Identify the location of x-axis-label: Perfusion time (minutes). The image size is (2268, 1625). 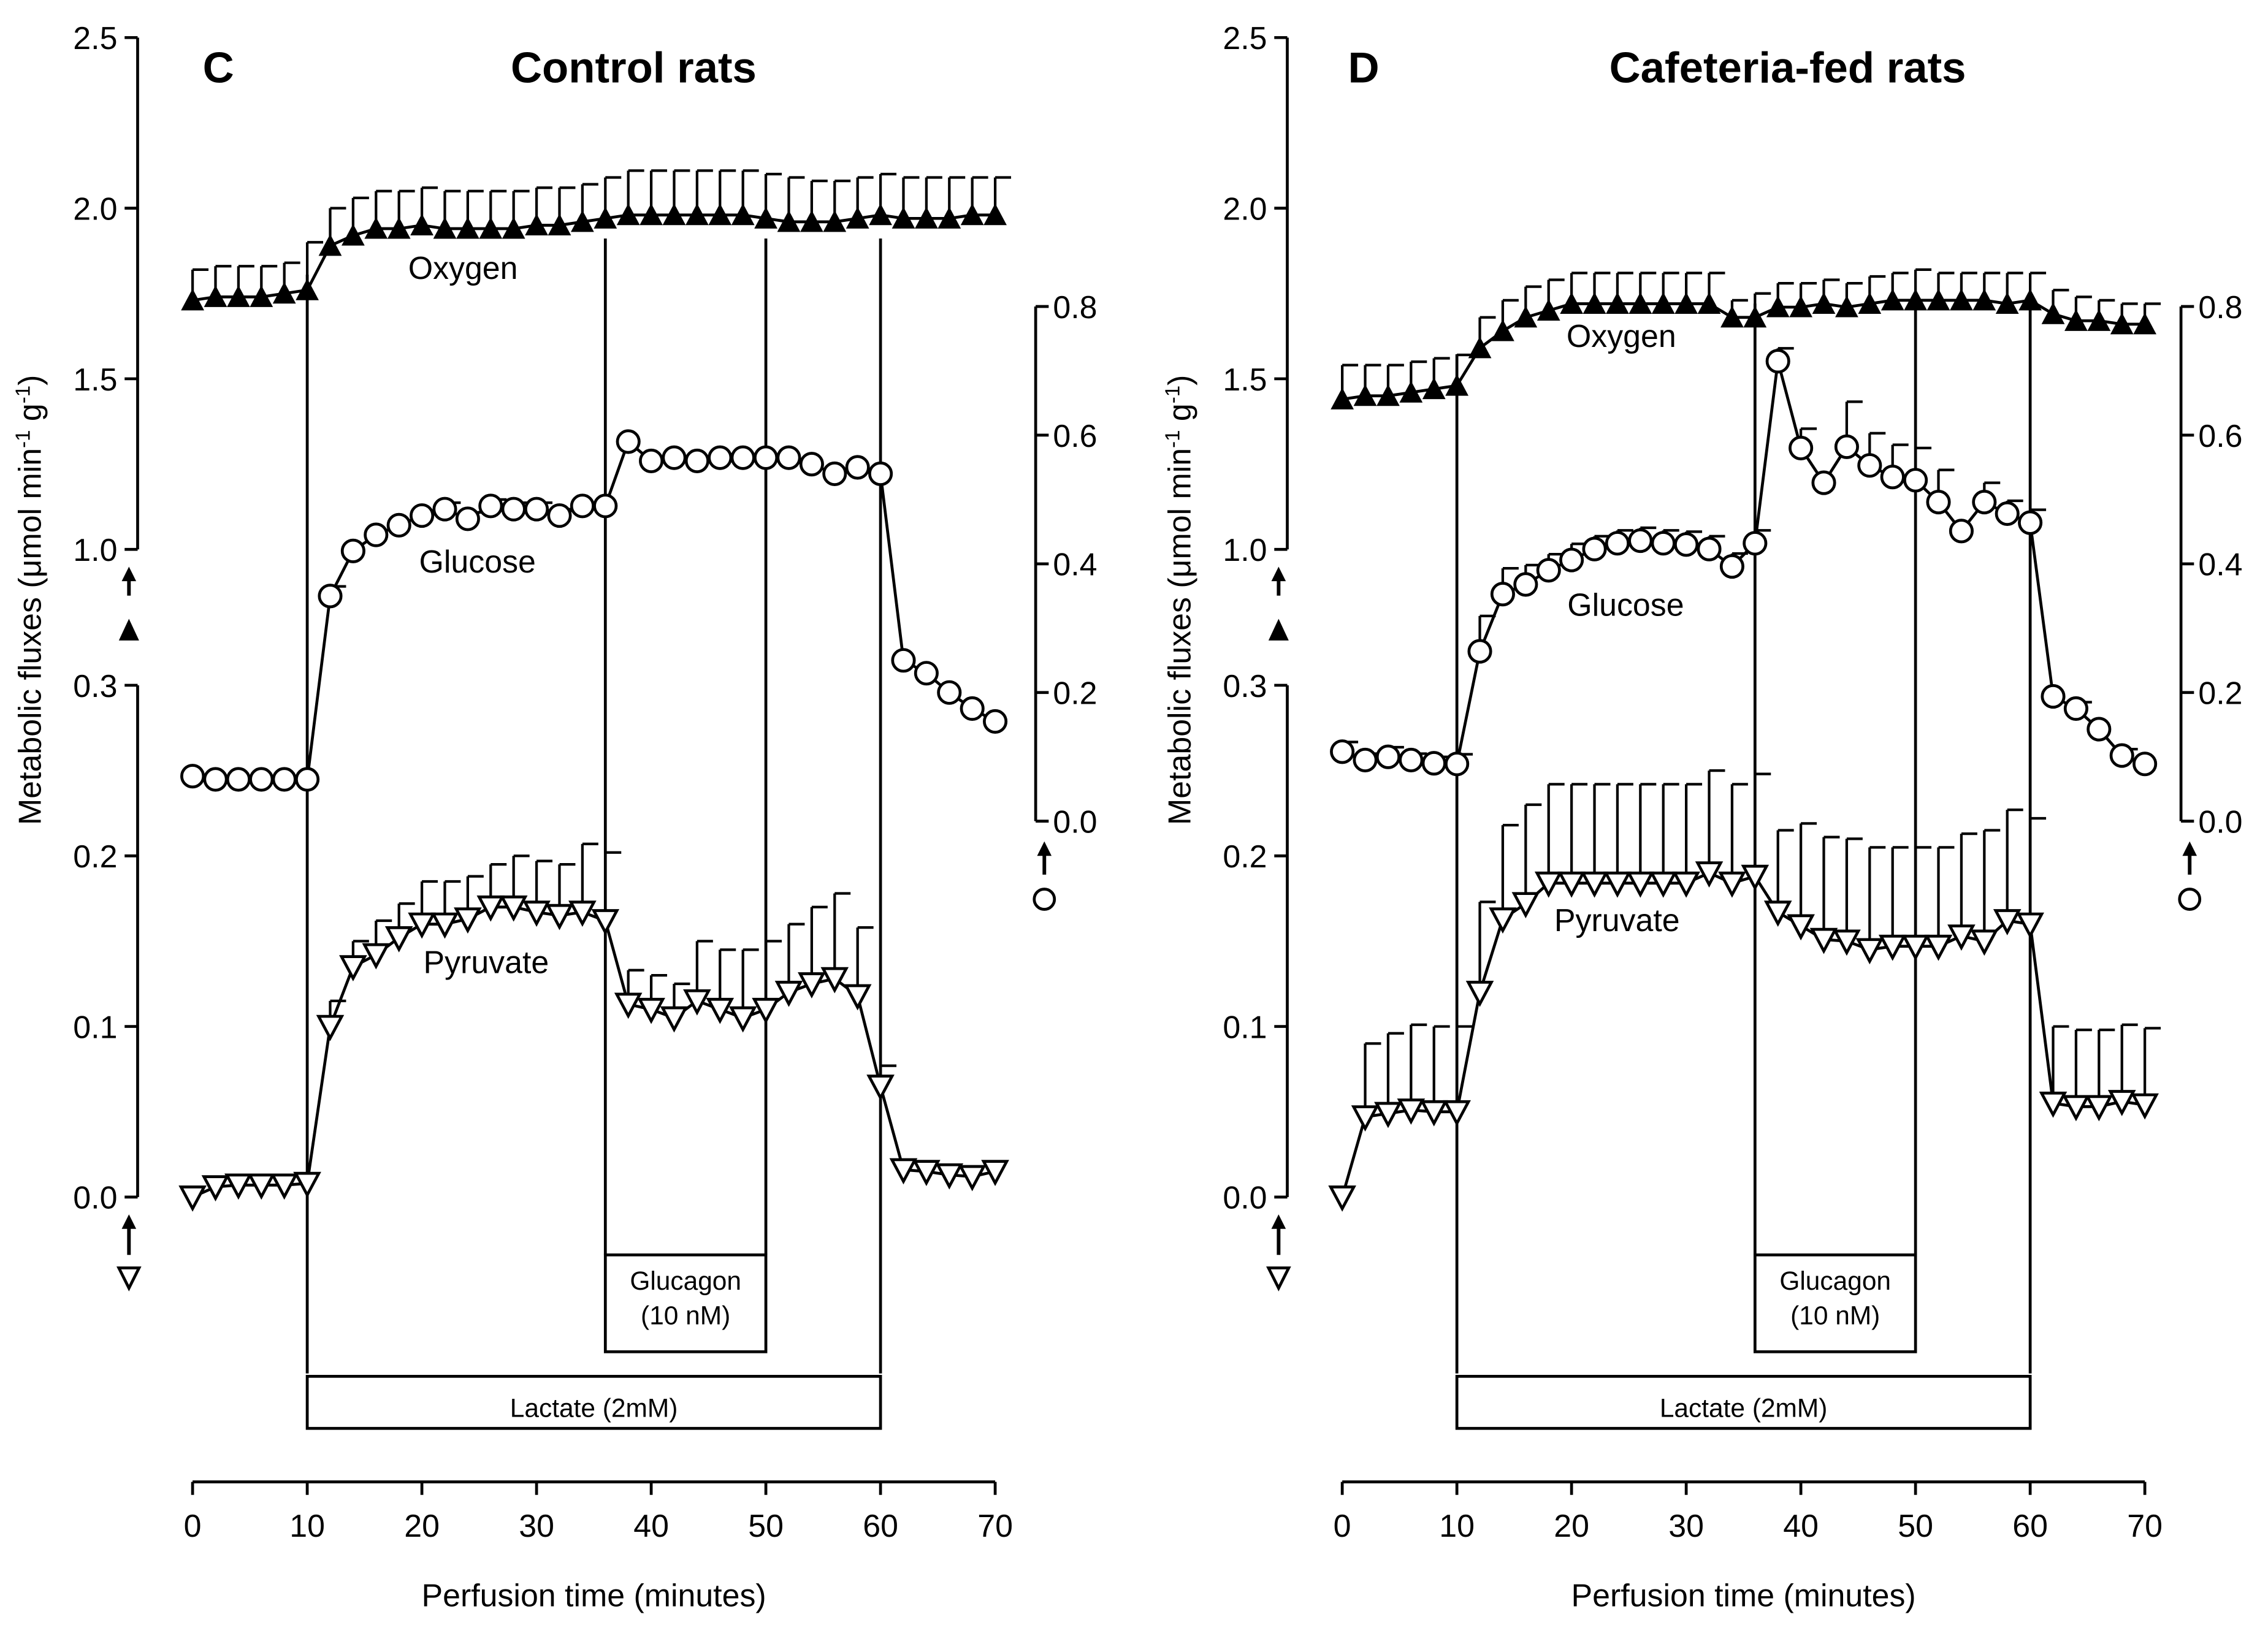
(1743, 1595).